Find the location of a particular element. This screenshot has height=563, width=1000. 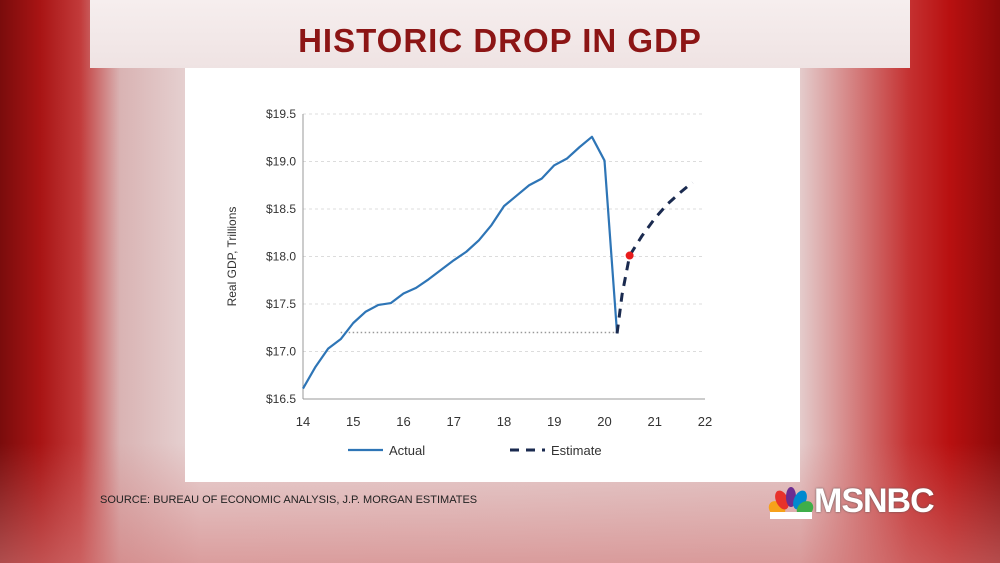

y-axis-label: Real GDP, Trillions is located at coordinates (232, 257).